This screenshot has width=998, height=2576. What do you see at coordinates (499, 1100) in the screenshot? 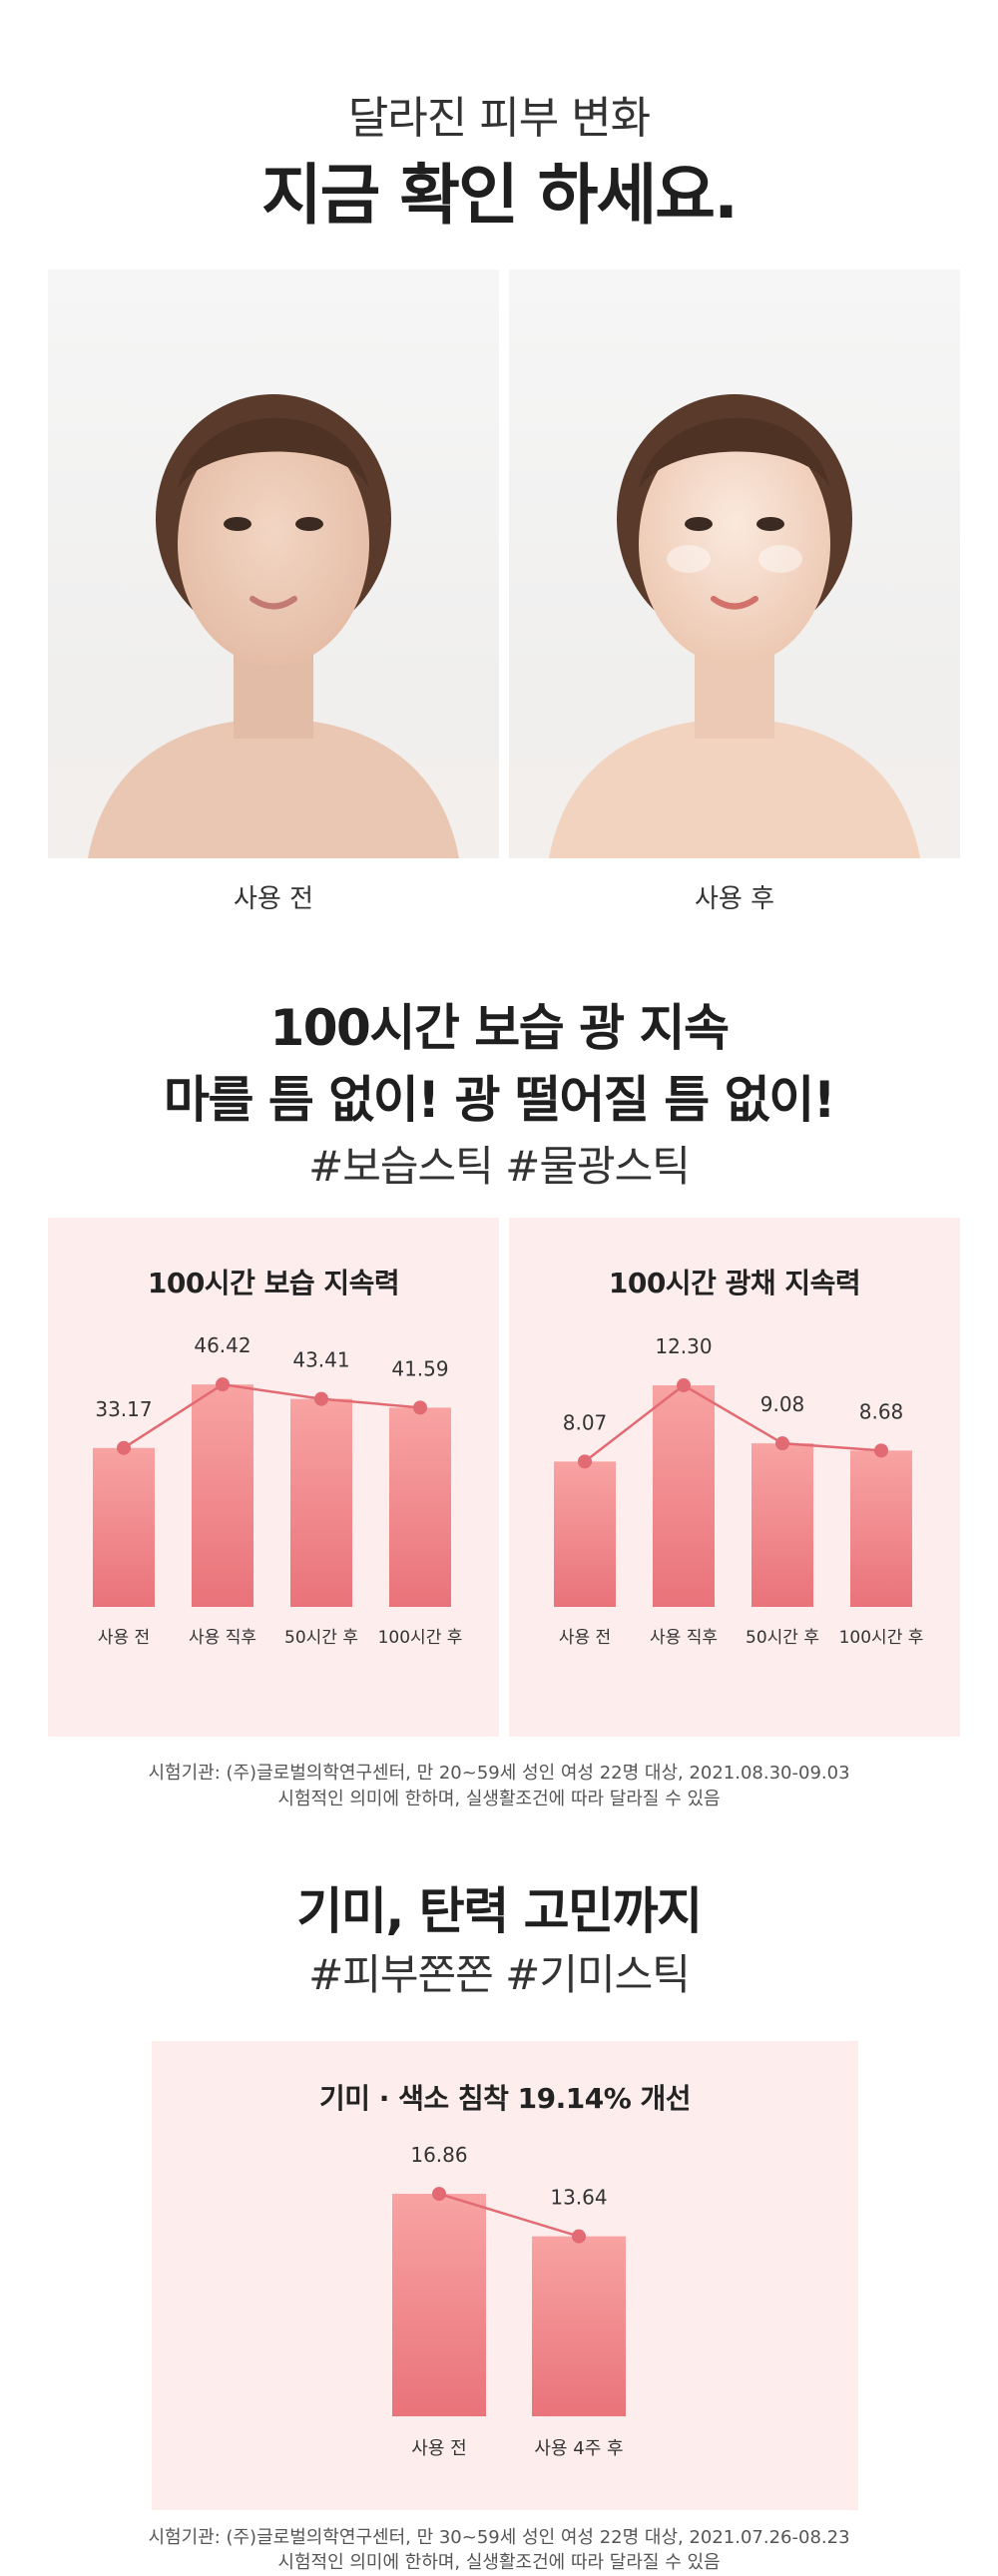
I see `section1-heading-line2: 마를 틈 없이! 광 떨어질 틈 없이!` at bounding box center [499, 1100].